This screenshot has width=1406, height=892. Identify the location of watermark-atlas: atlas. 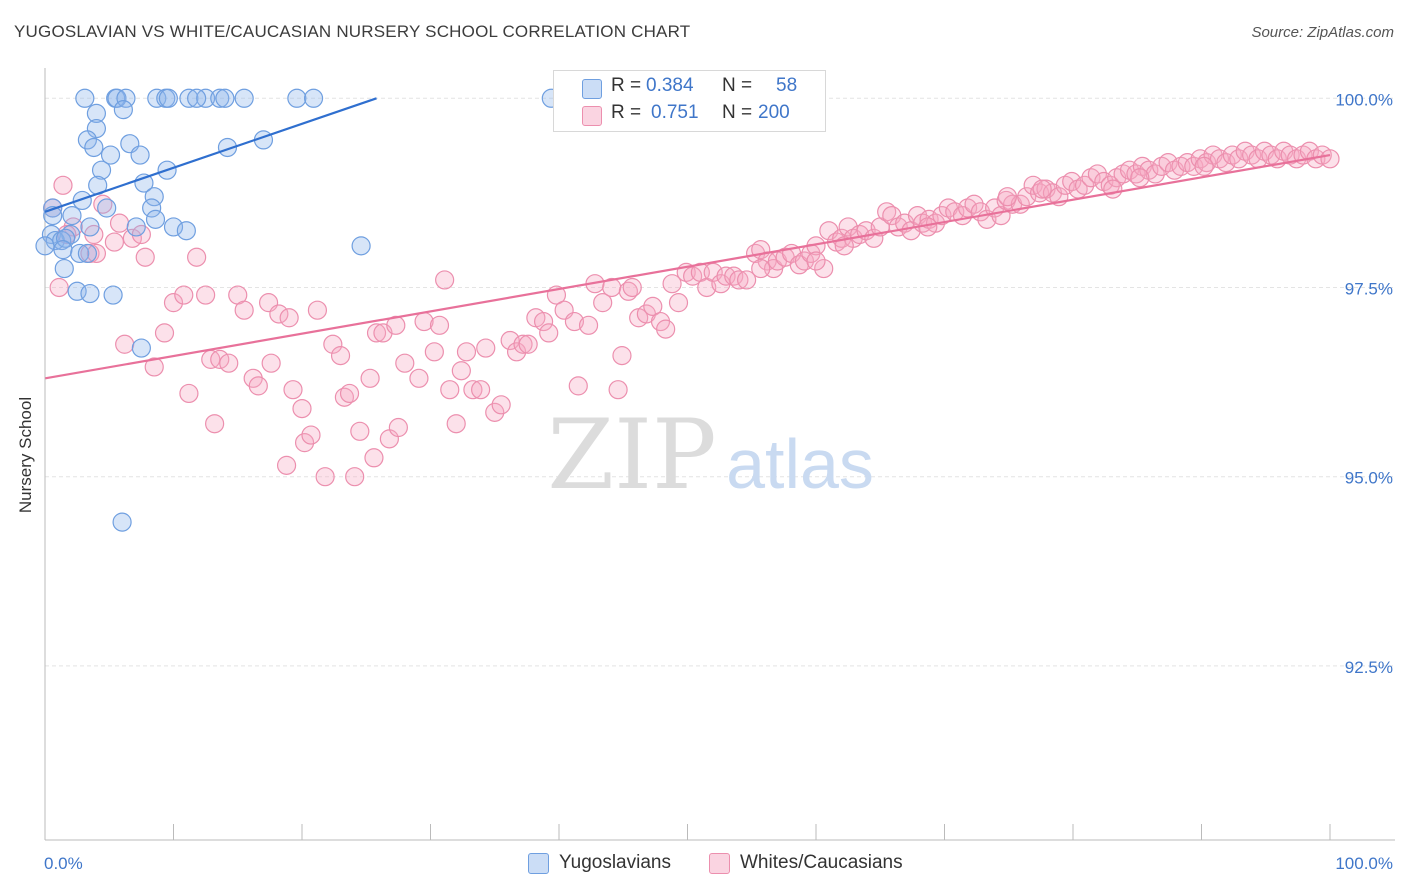
(800, 464).